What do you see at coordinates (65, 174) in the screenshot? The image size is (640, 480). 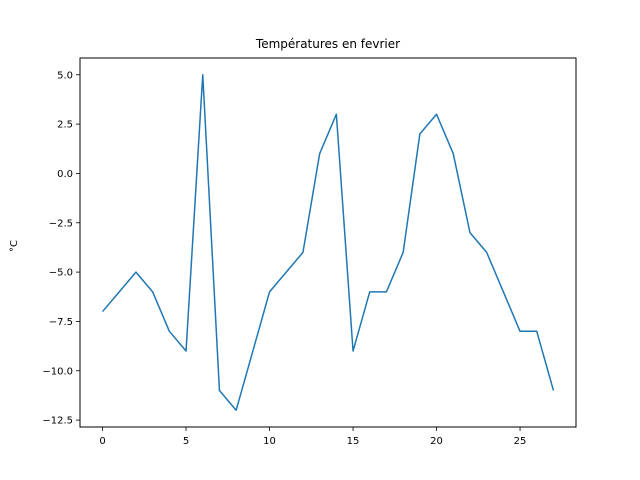 I see `y-tick-label: 0.0` at bounding box center [65, 174].